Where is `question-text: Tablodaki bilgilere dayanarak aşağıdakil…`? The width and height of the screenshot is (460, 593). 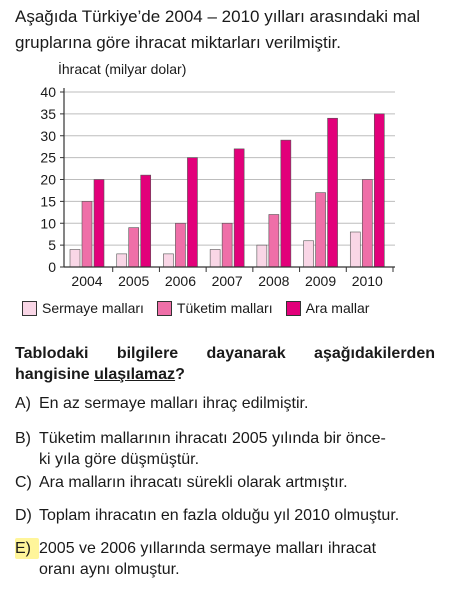 question-text: Tablodaki bilgilere dayanarak aşağıdakil… is located at coordinates (225, 364).